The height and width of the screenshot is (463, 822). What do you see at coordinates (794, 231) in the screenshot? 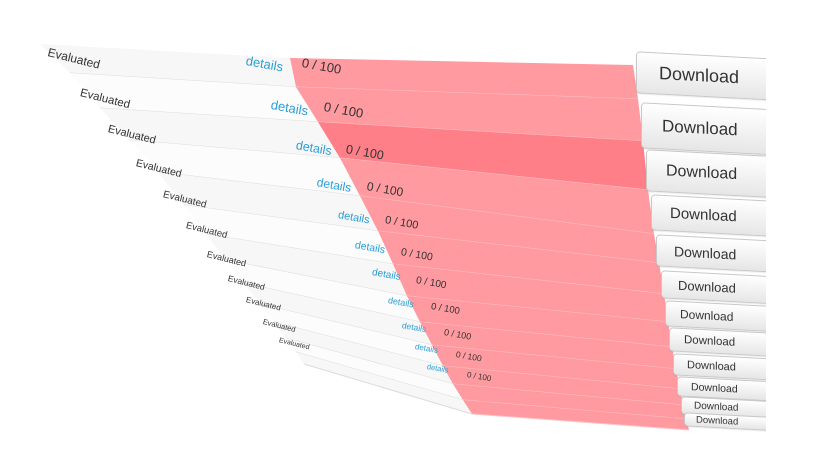
I see `viewport-edge` at bounding box center [794, 231].